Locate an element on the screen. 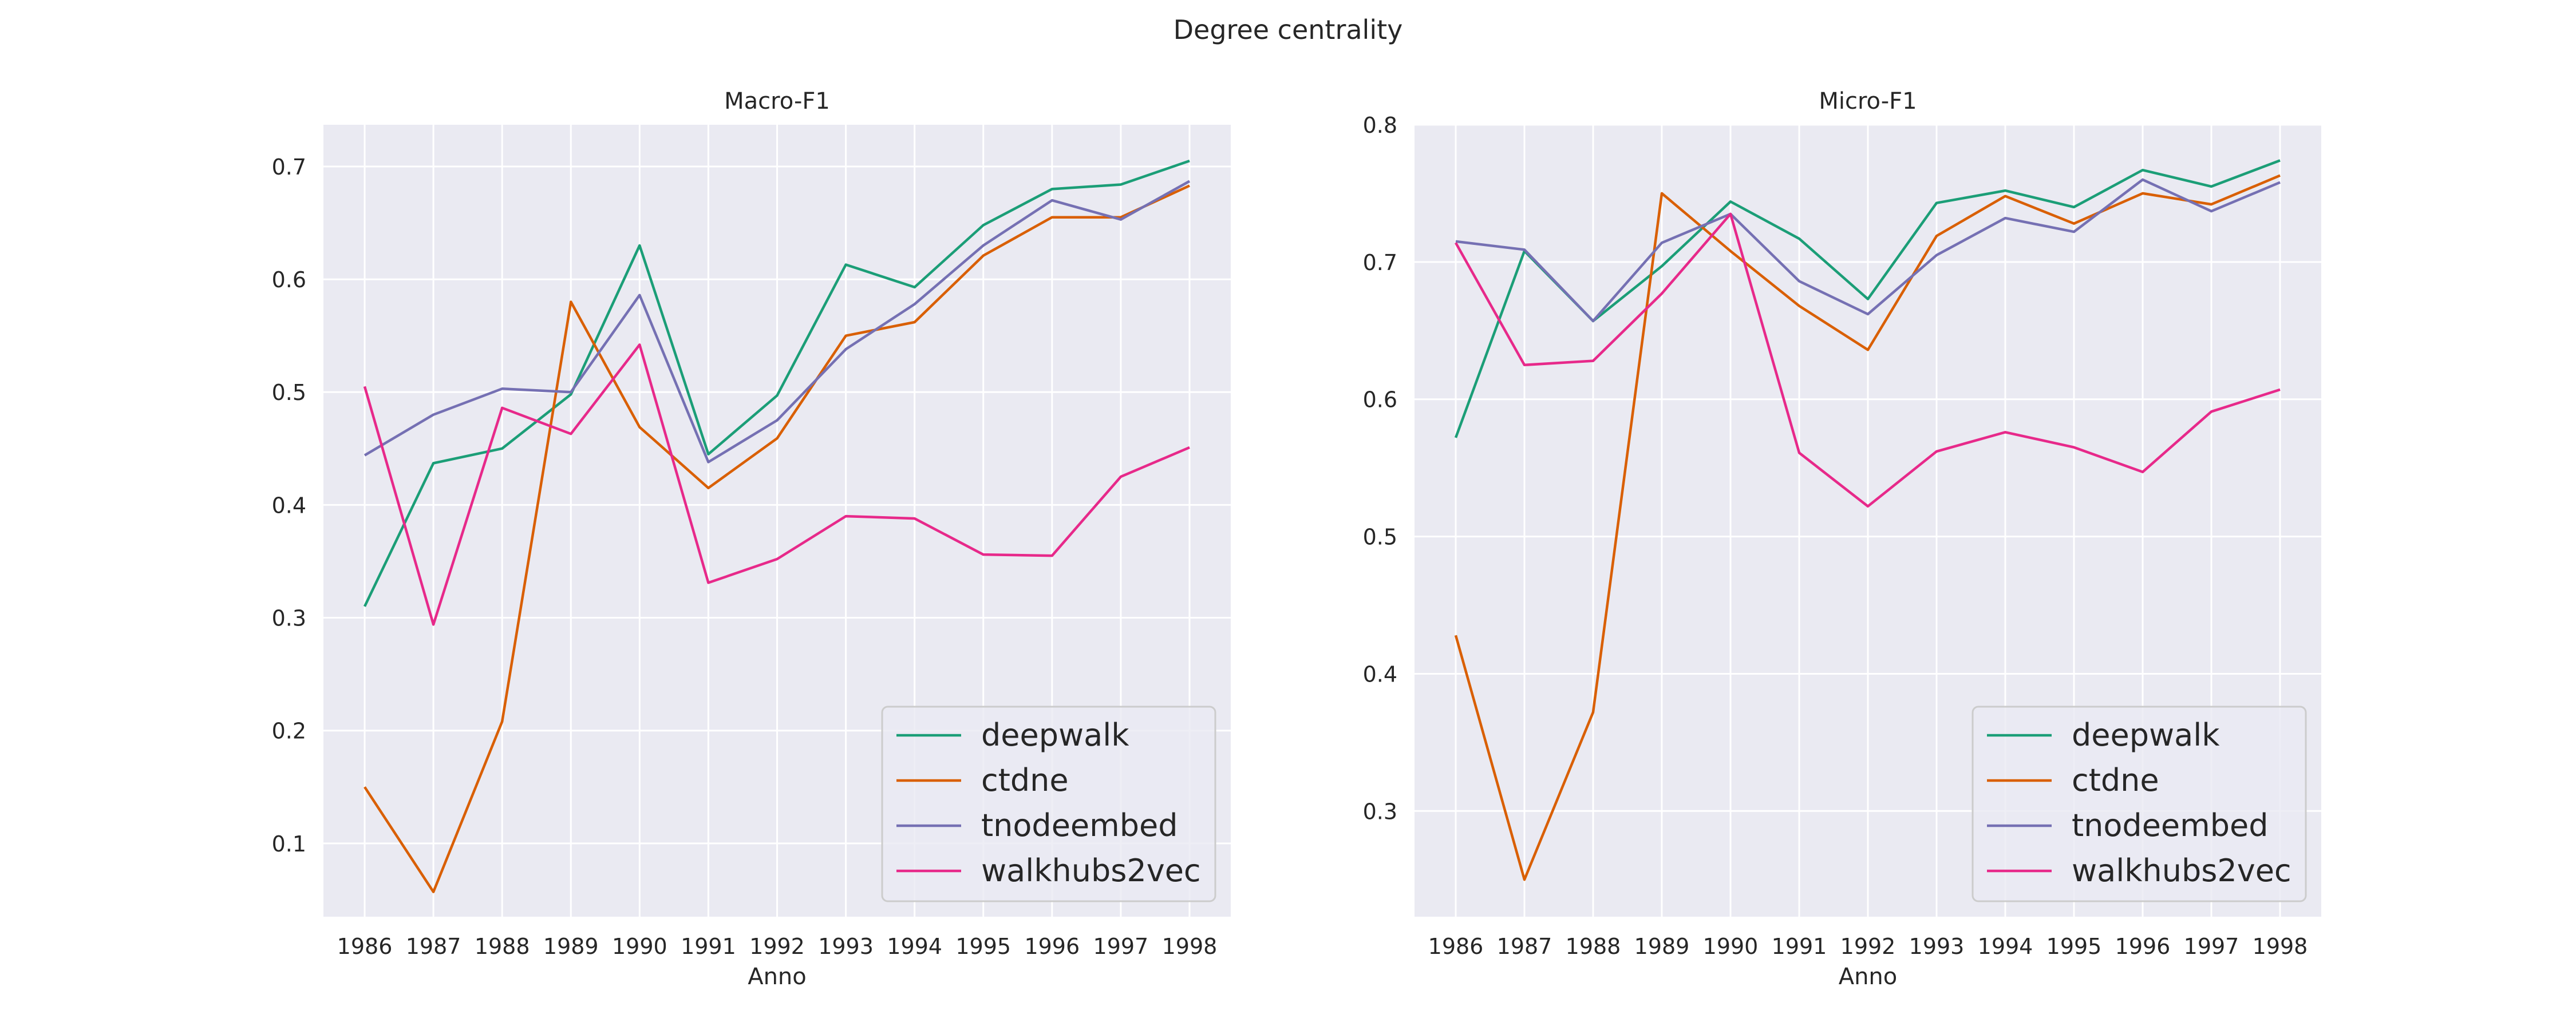  series-line-deepwalk is located at coordinates (776, 383).